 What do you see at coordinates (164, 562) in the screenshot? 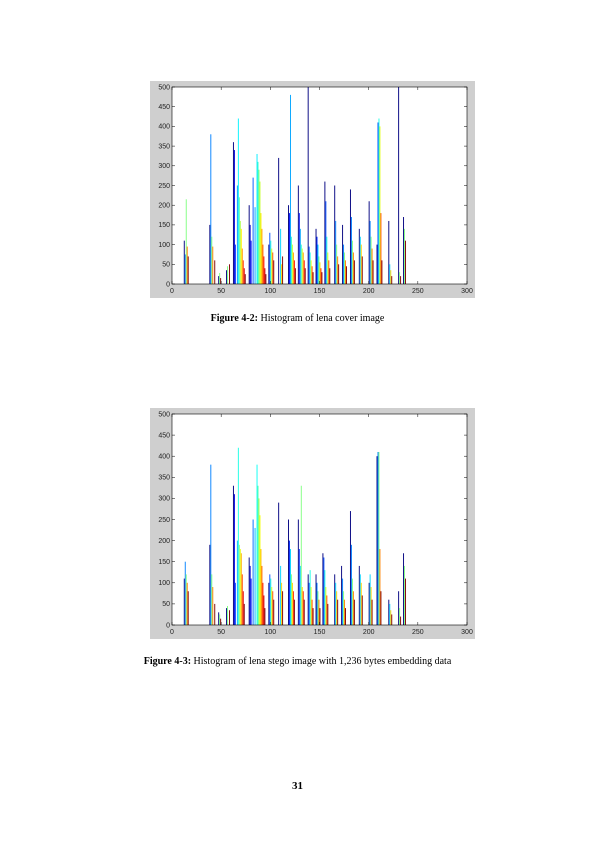
I see `y-tick-label: 150` at bounding box center [164, 562].